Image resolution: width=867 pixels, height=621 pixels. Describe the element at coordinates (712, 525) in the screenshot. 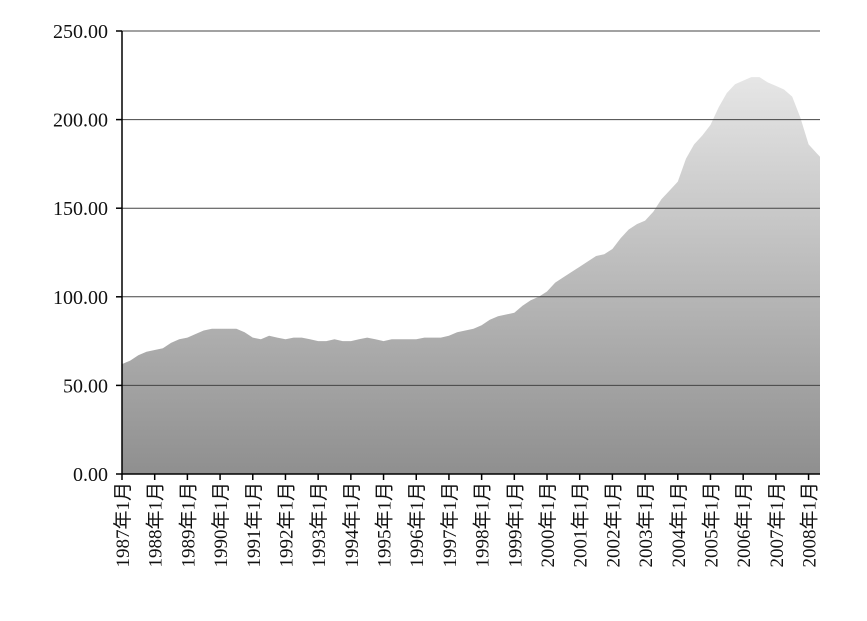

I see `x-tick-label: 2005年1月` at that location.